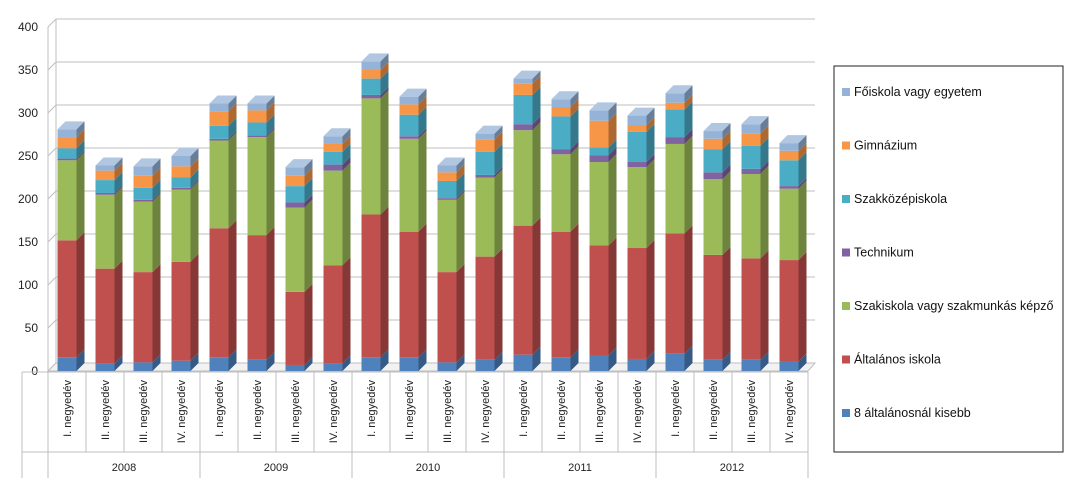 This screenshot has height=488, width=1072. Describe the element at coordinates (276, 468) in the screenshot. I see `x-group-label: 2009` at that location.